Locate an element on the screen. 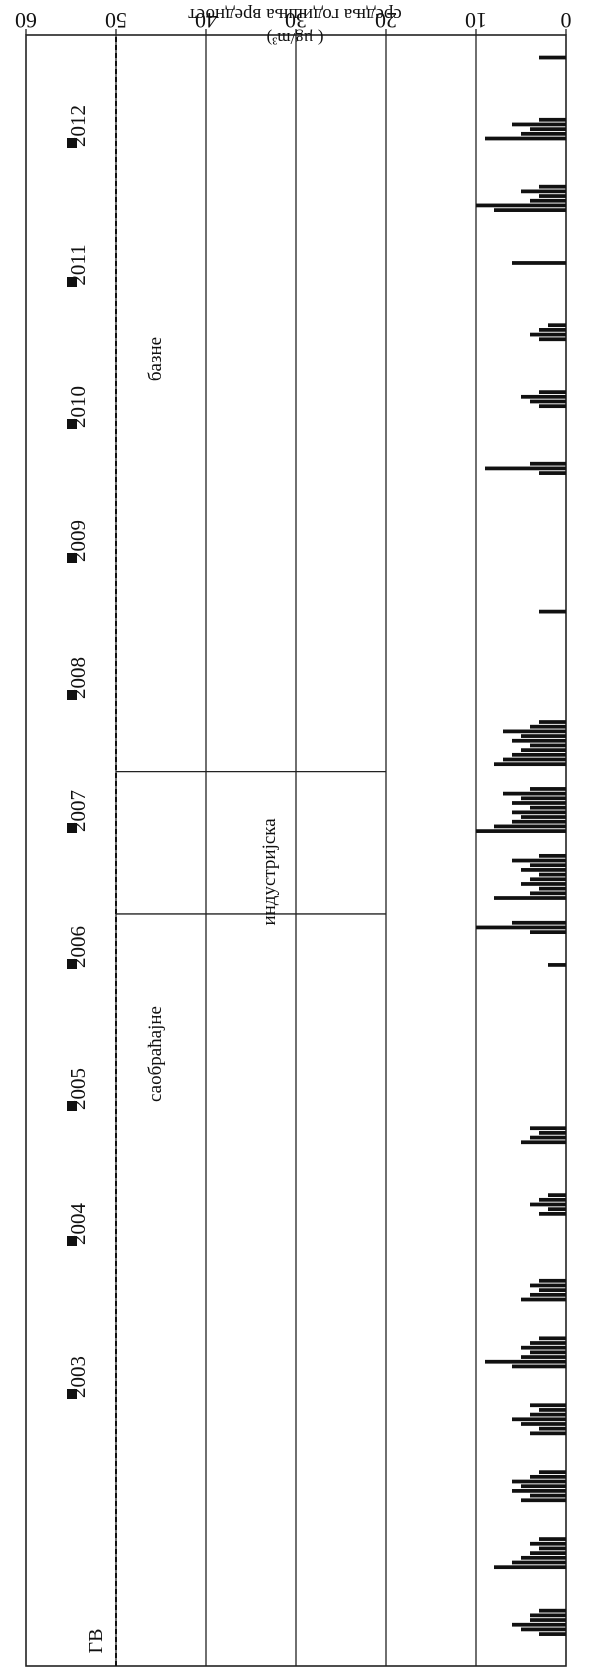 The height and width of the screenshot is (1669, 589). legend-year: 2003 is located at coordinates (78, 1377).